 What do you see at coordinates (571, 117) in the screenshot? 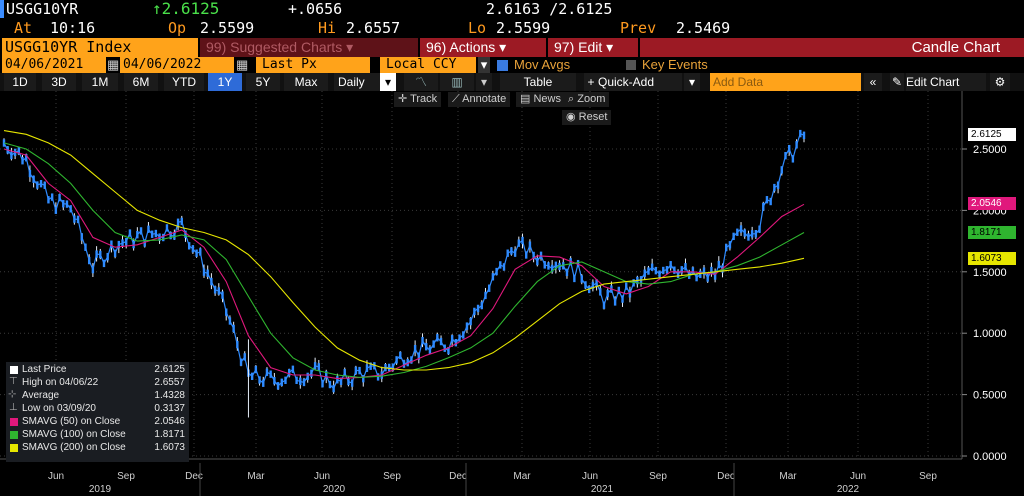
I see `reset-icon: ◉` at bounding box center [571, 117].